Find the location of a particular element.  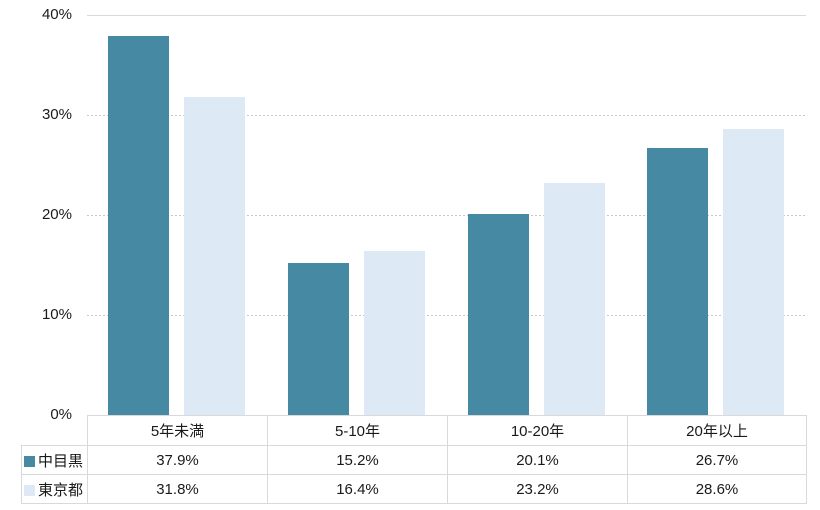

value-cell-s2c2: 16.4% is located at coordinates (357, 489).